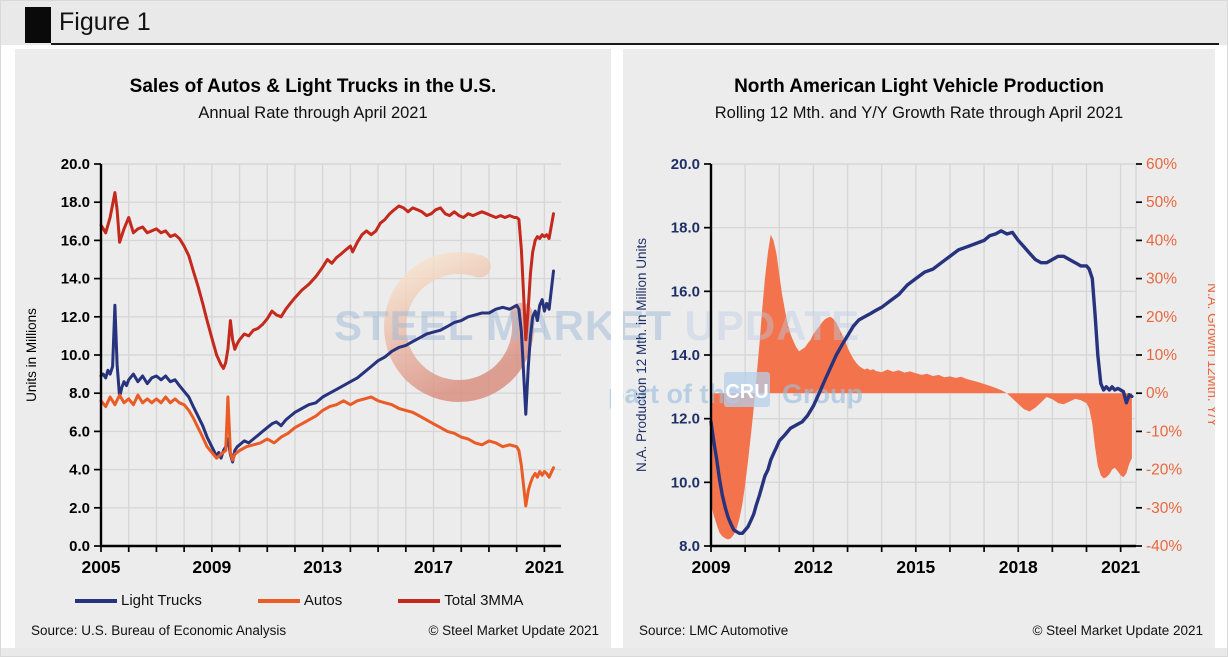  What do you see at coordinates (79, 470) in the screenshot?
I see `svg-text: 4.0` at bounding box center [79, 470].